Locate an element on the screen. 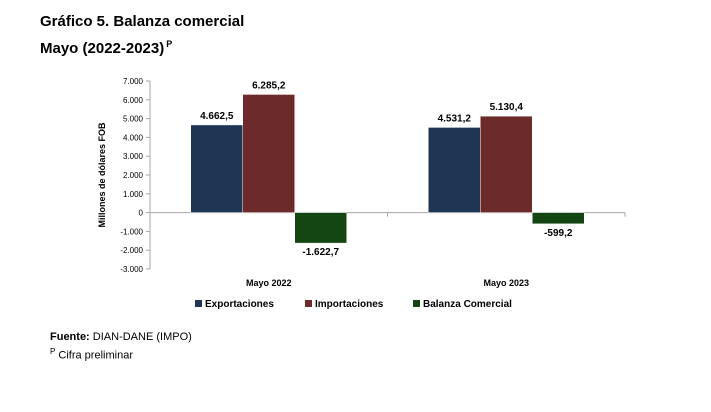 The image size is (711, 412). y-tick-label: 3.000 is located at coordinates (133, 156).